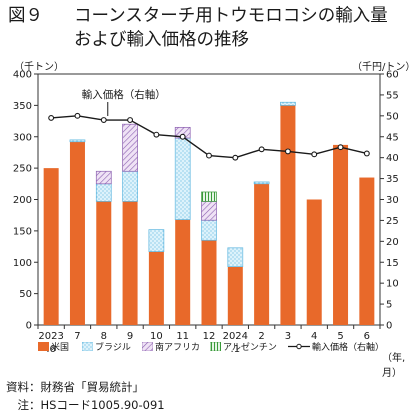 The image size is (420, 420). I want to click on right-tick-label: 60, so click(392, 75).